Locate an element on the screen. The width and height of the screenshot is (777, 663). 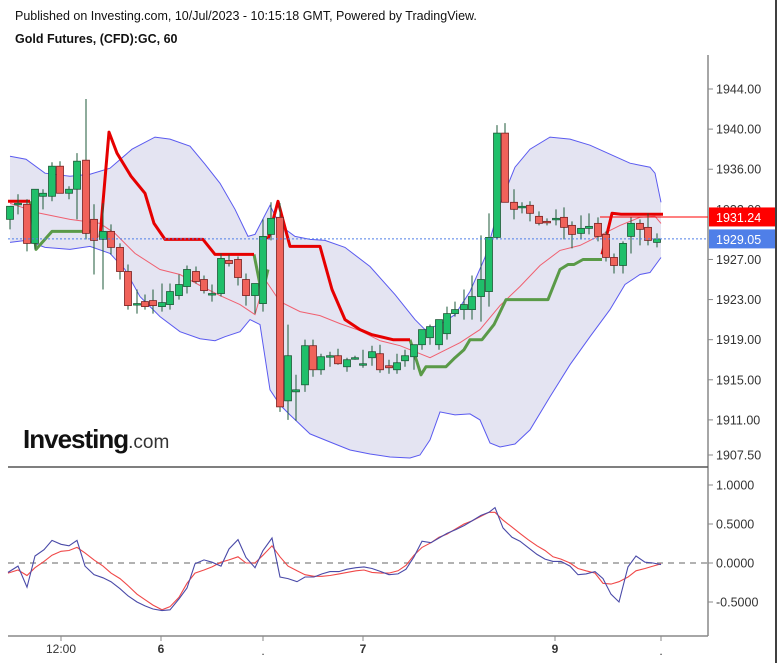
price-tick-label: 1915.00 is located at coordinates (738, 380).